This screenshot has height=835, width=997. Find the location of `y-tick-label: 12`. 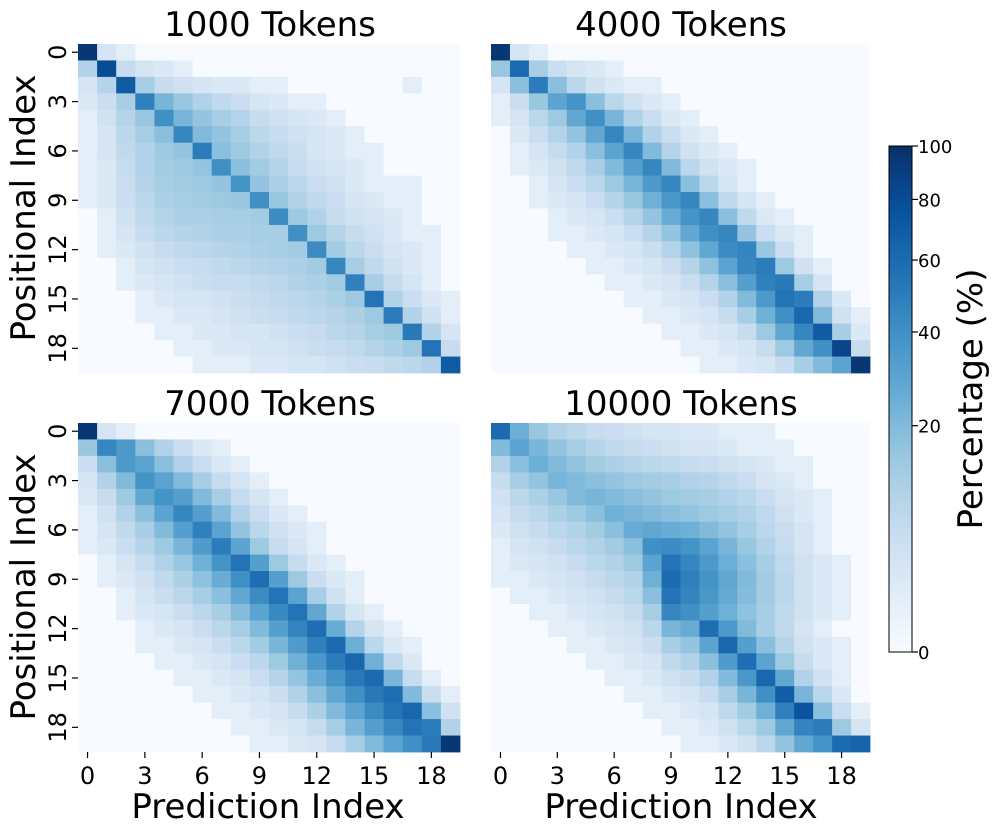

y-tick-label: 12 is located at coordinates (58, 249).